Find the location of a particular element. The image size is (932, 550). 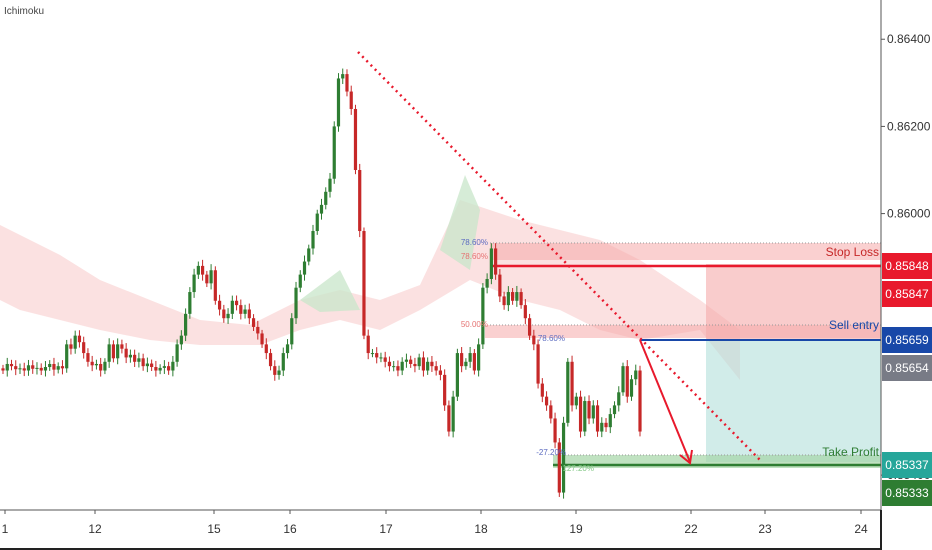

price-label: 0.85333 is located at coordinates (907, 493).